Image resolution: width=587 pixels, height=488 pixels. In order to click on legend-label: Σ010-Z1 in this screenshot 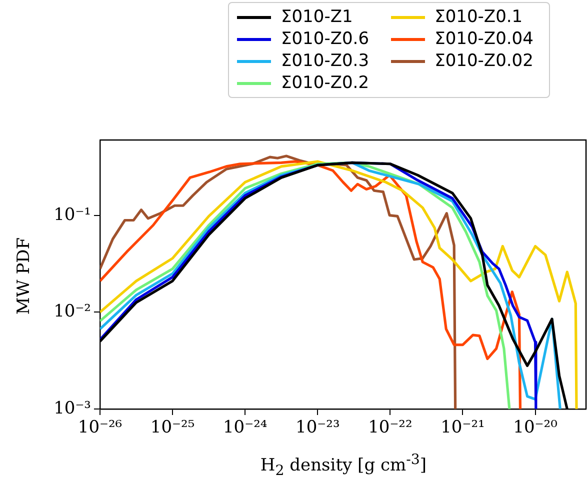, I will do `click(317, 17)`.